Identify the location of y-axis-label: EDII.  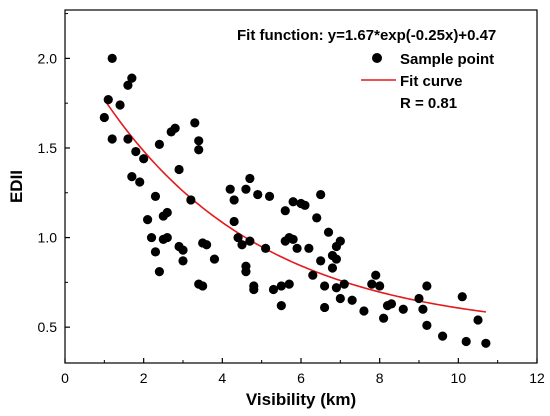
(16, 186).